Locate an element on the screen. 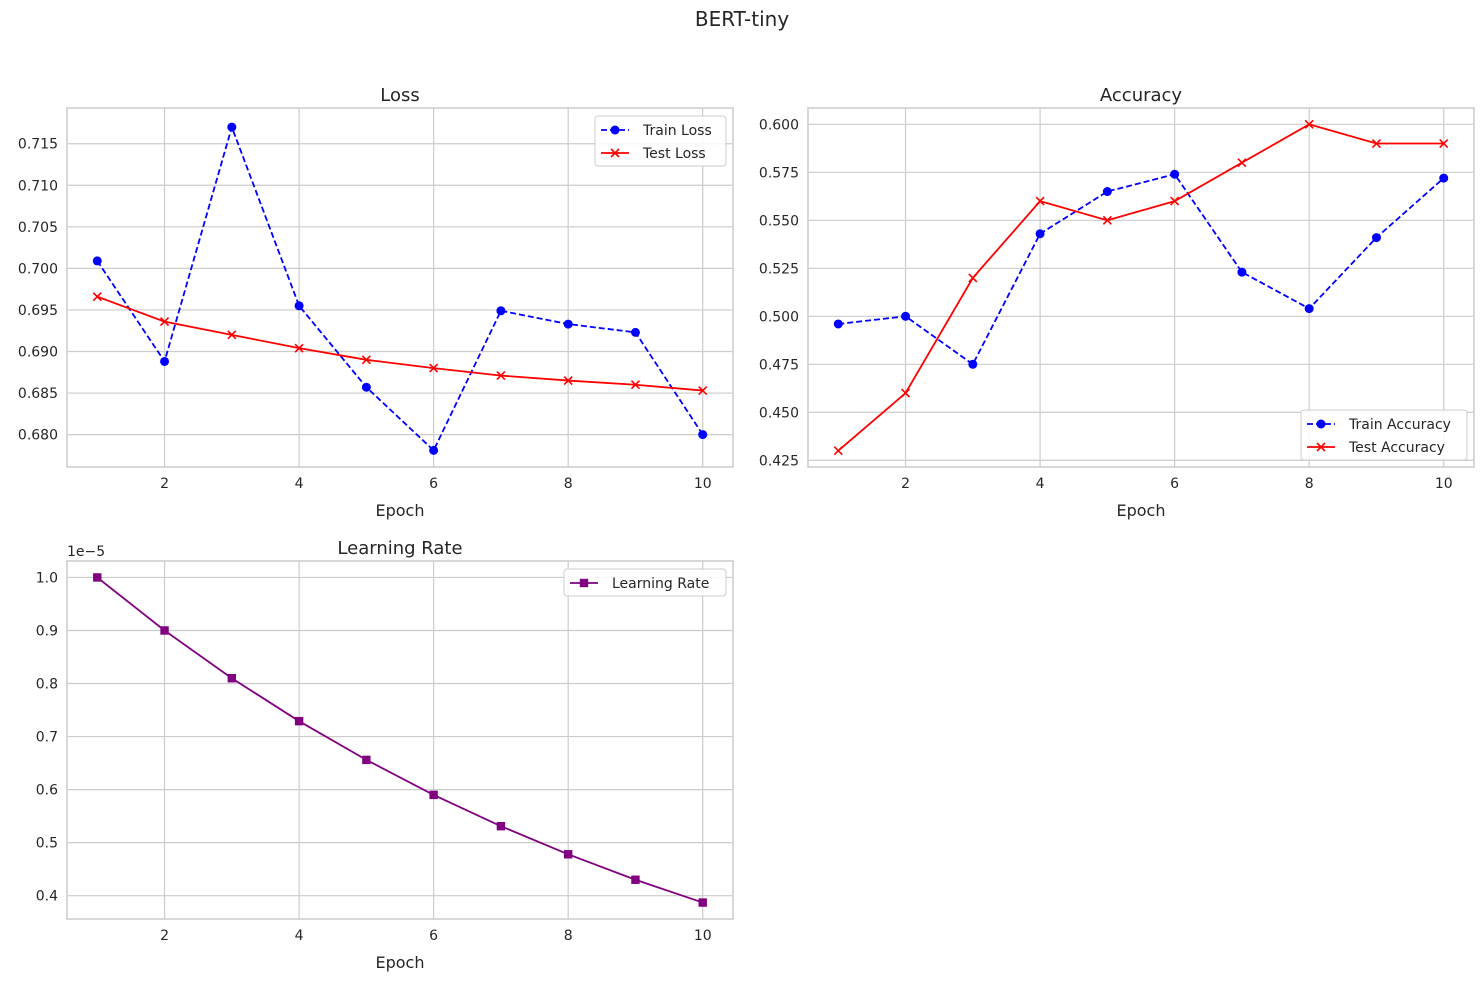 Image resolution: width=1484 pixels, height=982 pixels. test-loss-series is located at coordinates (400, 344).